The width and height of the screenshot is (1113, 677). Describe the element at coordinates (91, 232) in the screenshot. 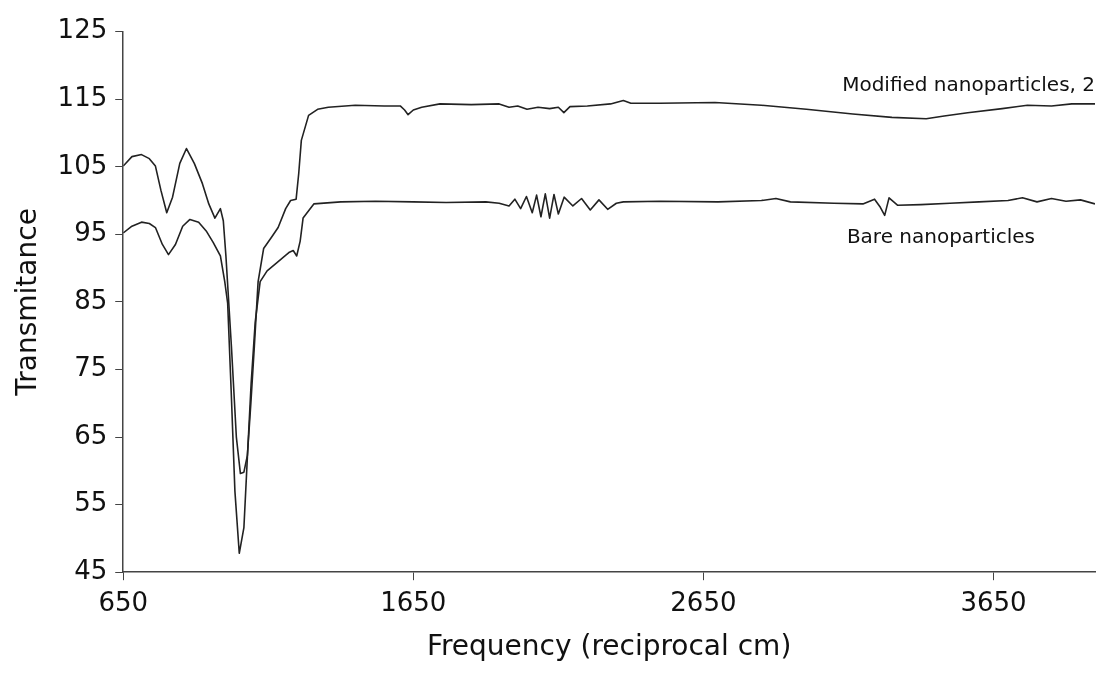

I see `y-tick-label: 95` at that location.